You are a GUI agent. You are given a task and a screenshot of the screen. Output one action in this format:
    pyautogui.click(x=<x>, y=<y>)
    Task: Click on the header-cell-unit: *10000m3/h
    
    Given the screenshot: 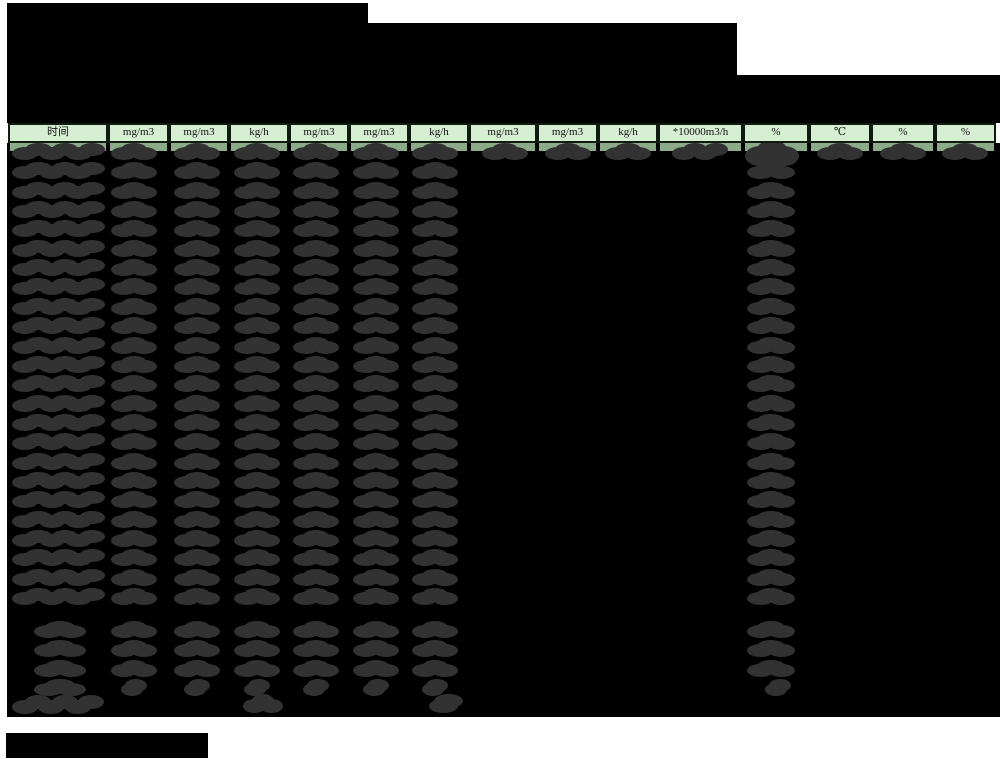 What is the action you would take?
    pyautogui.click(x=700, y=133)
    